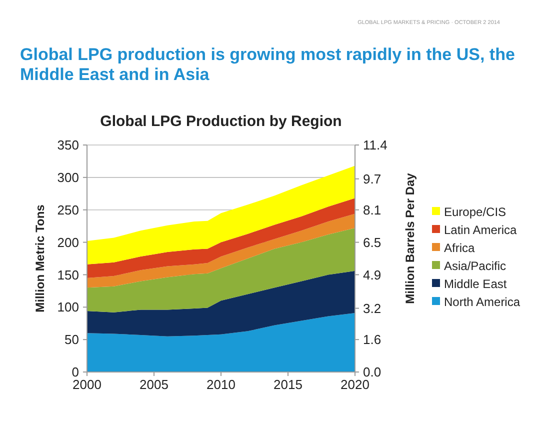 This screenshot has height=435, width=546. I want to click on y-tick-label: 150, so click(68, 274).